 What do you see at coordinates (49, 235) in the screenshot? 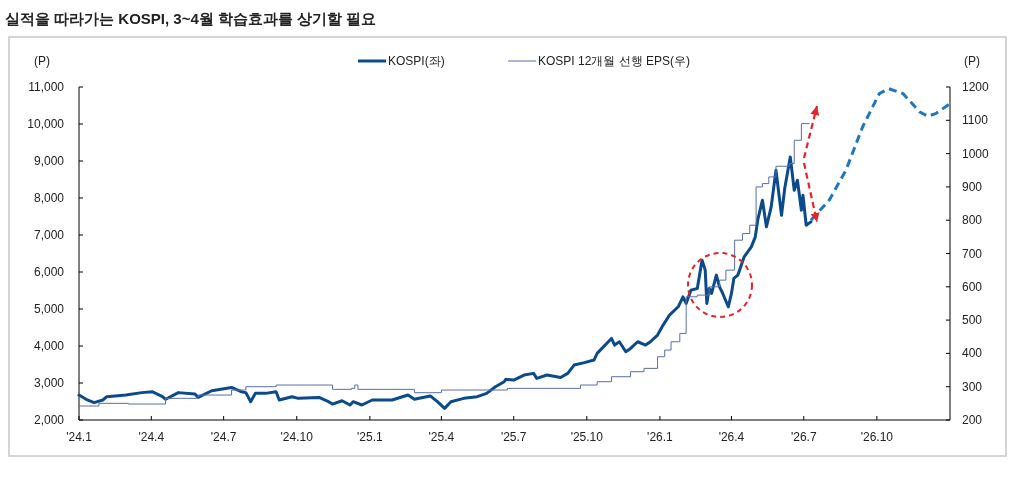
I see `y-tick-label: 7,000` at bounding box center [49, 235].